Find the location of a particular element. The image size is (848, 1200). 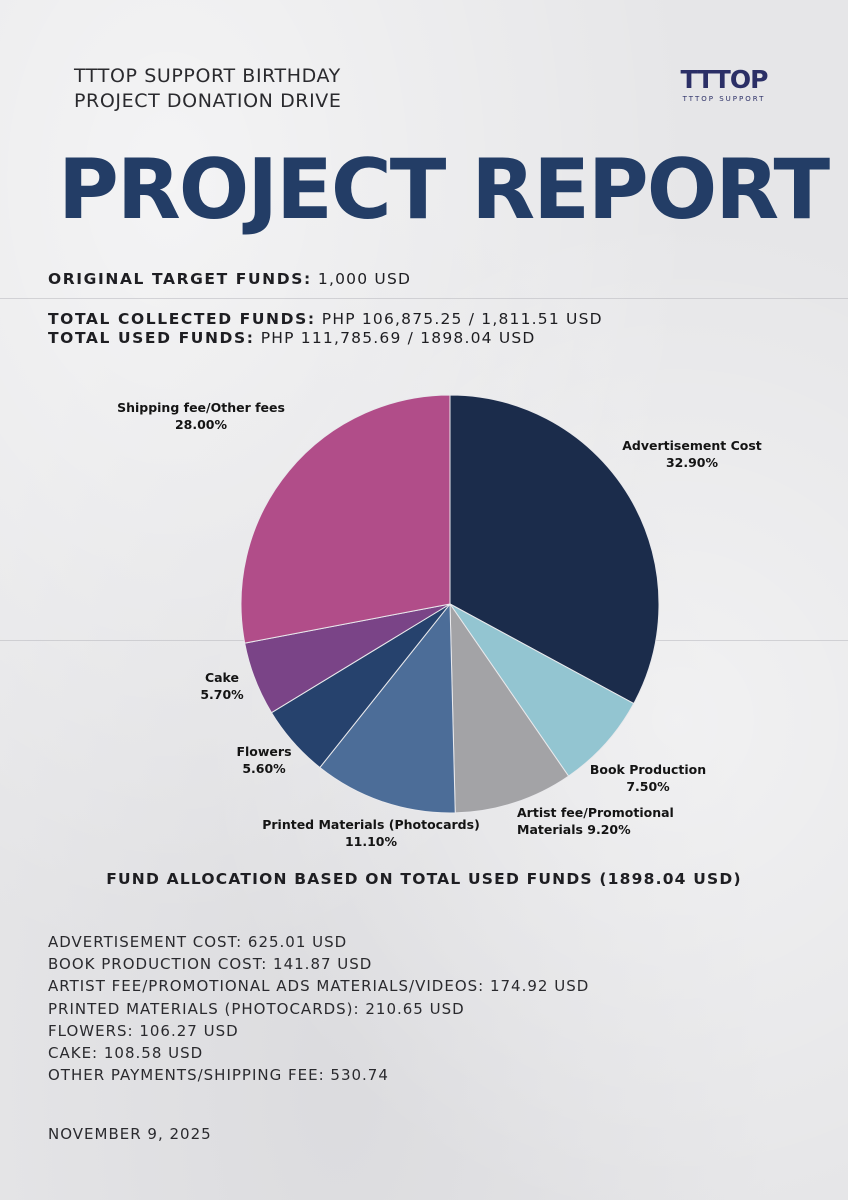

pie-slice-artist-fee-promotional-materials is located at coordinates (509, 708).